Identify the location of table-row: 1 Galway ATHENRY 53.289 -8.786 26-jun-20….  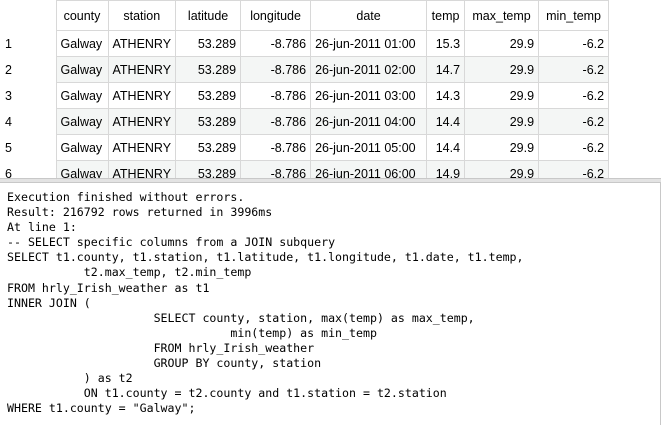
(305, 43).